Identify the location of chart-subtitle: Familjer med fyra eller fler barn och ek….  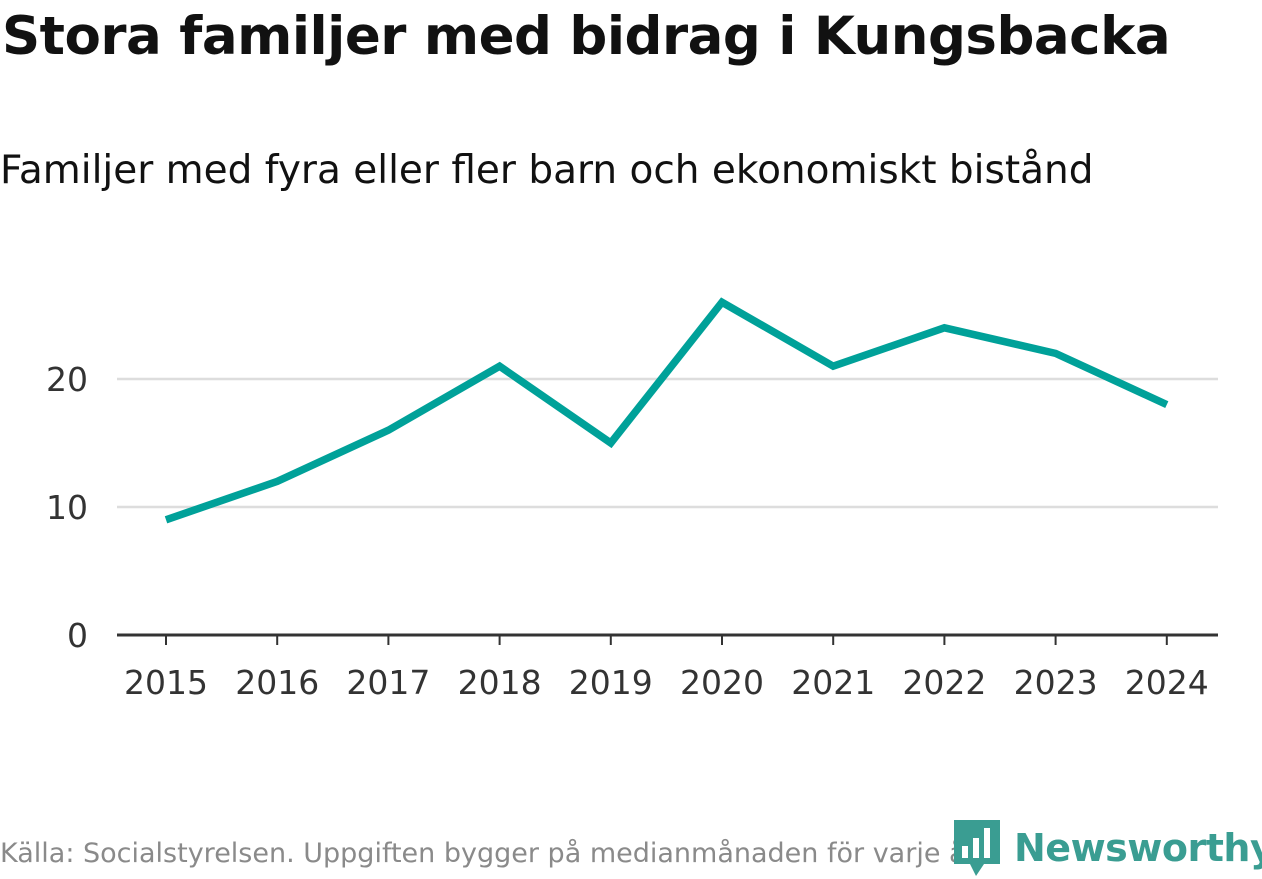
(547, 170).